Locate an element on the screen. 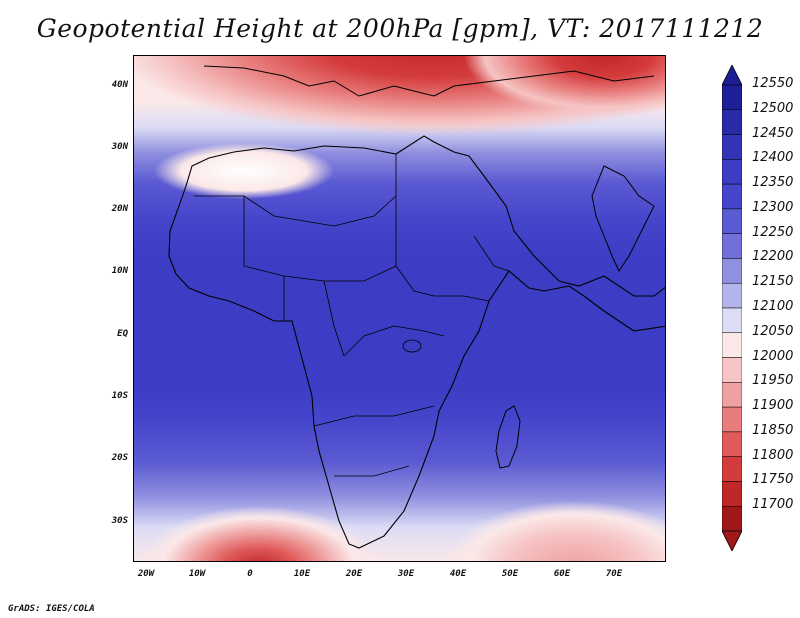 The height and width of the screenshot is (618, 800). lon-label-0: 0 is located at coordinates (250, 574).